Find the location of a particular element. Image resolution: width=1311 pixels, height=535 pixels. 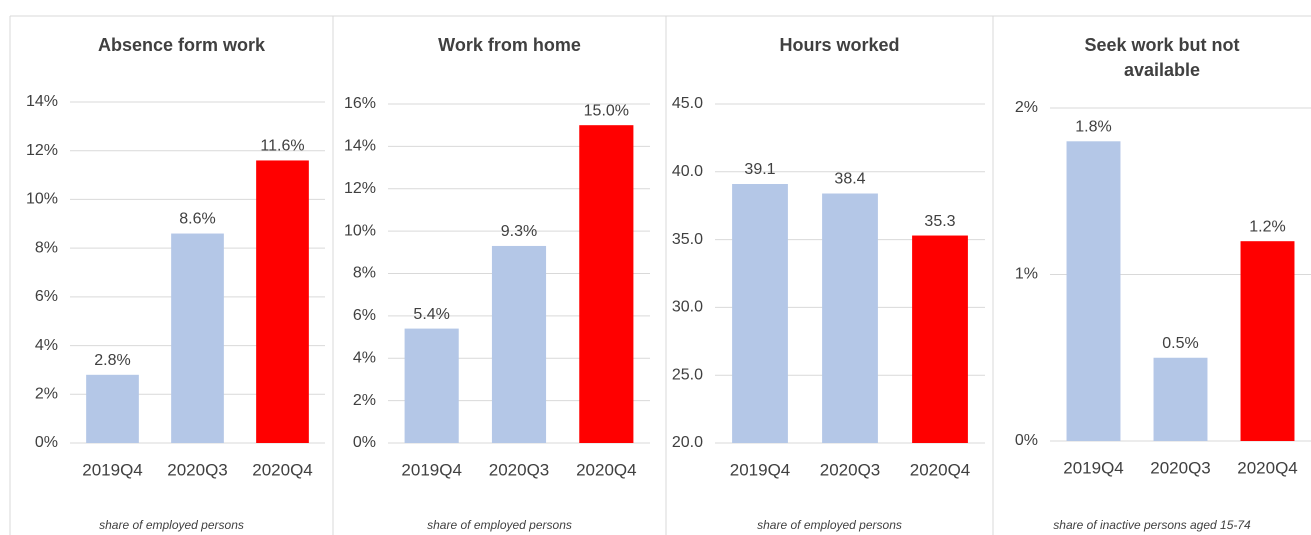

chart-title: Hours worked is located at coordinates (839, 45).